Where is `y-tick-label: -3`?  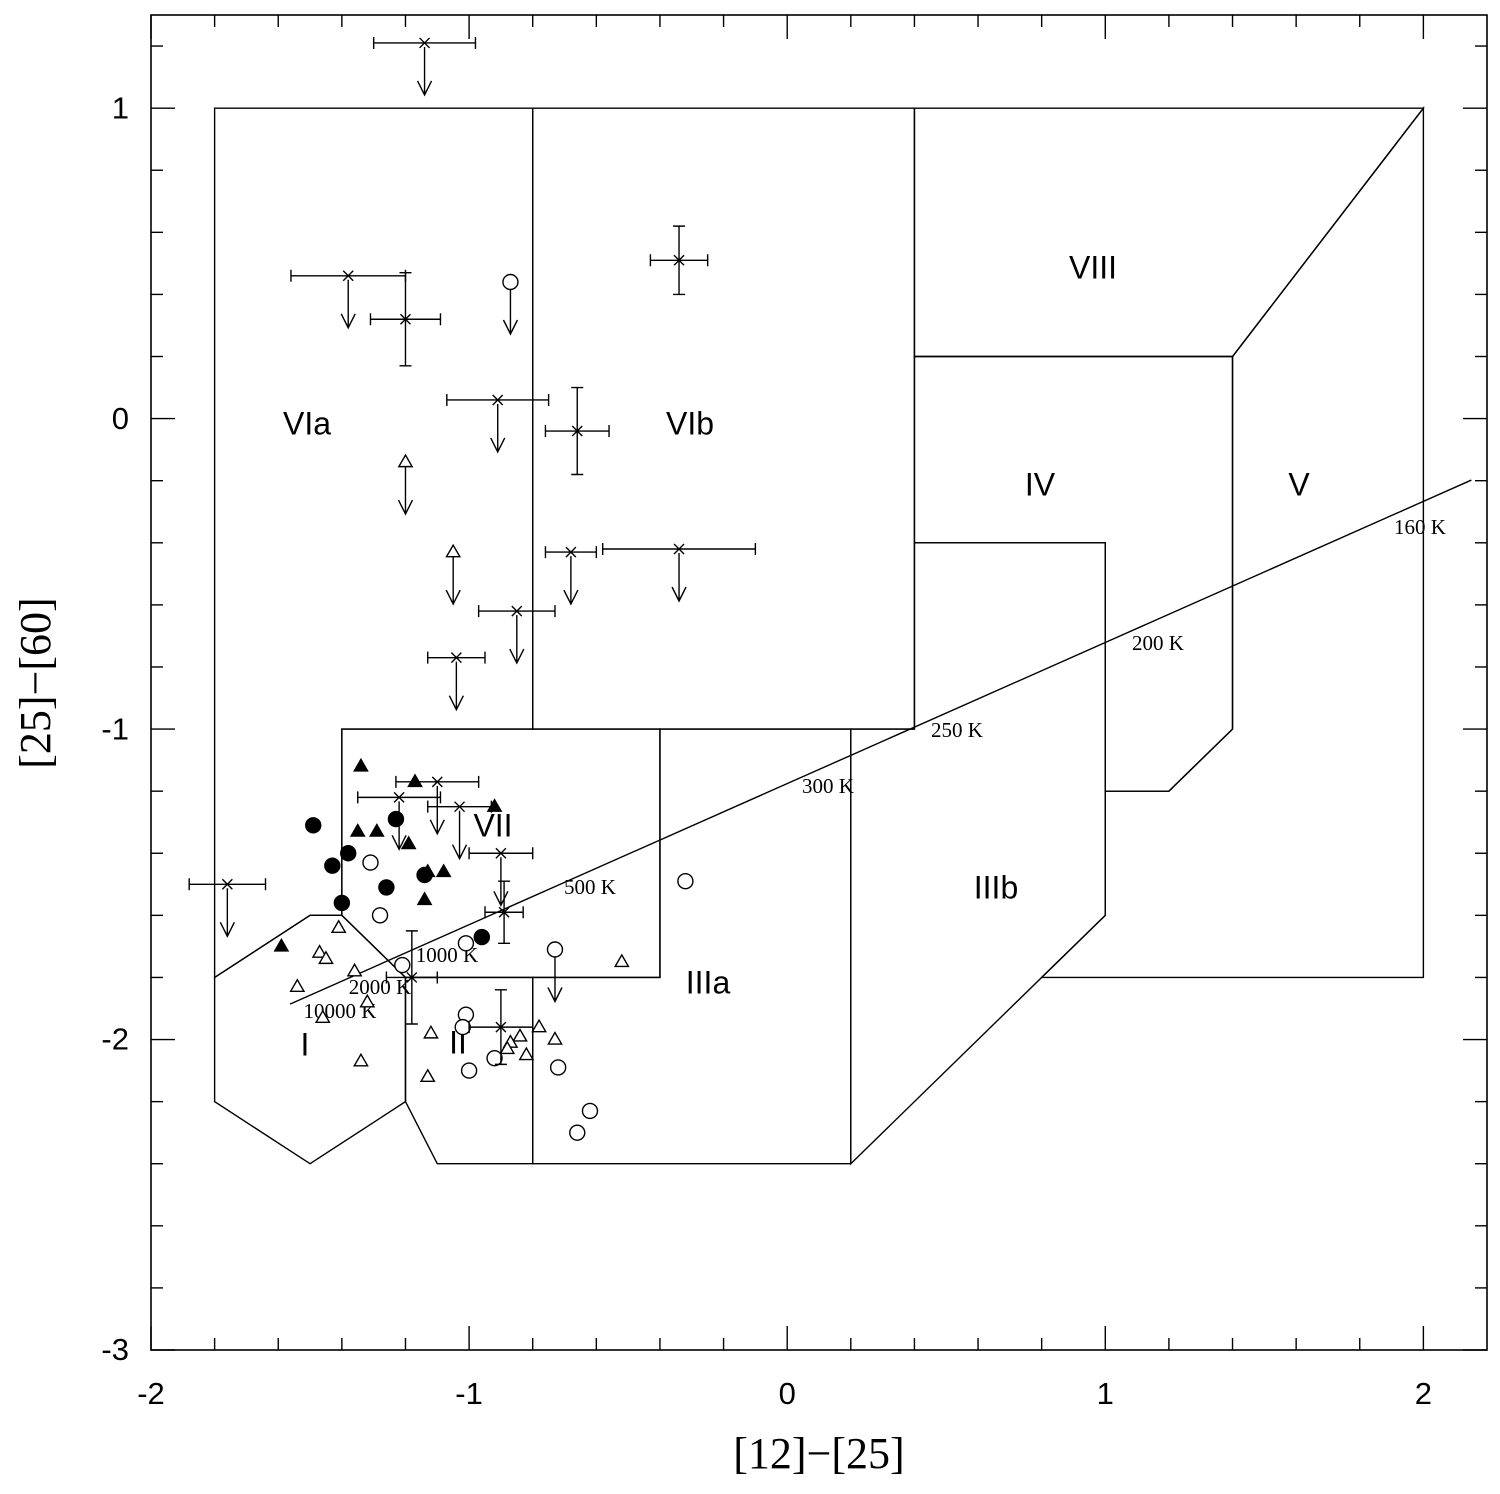 y-tick-label: -3 is located at coordinates (115, 1349).